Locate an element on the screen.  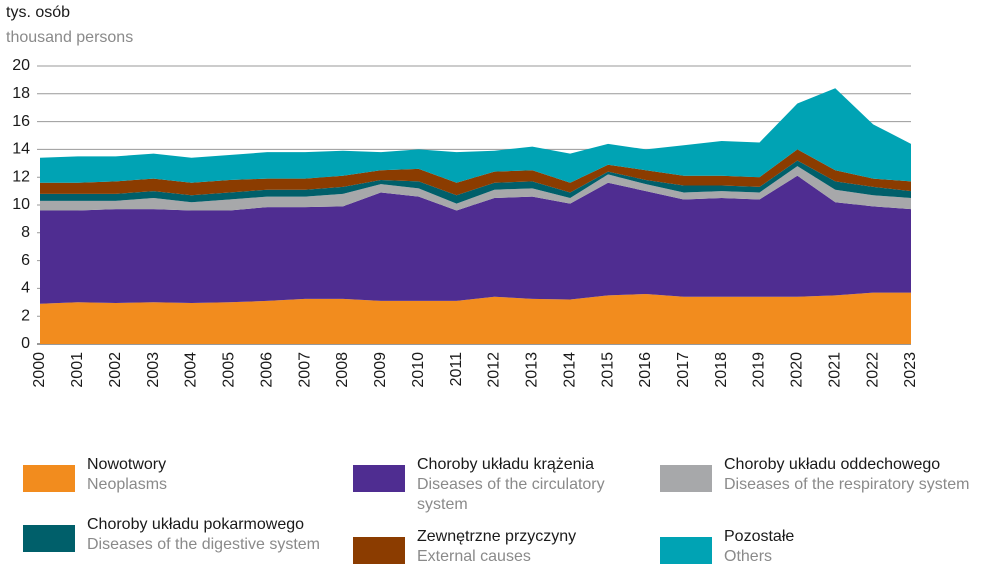
legend-label-en: Diseases of the circulatory system is located at coordinates (511, 494).